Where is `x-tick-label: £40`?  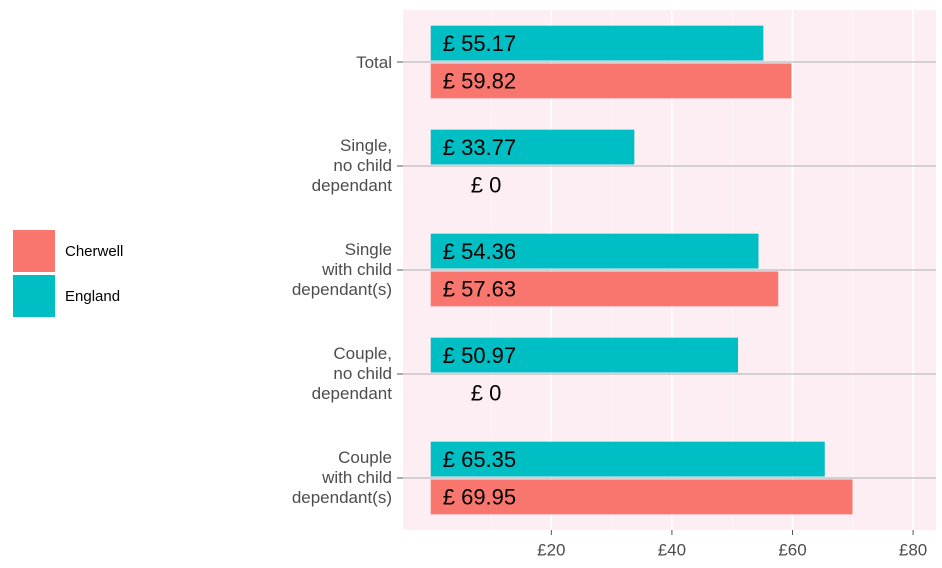 x-tick-label: £40 is located at coordinates (672, 549).